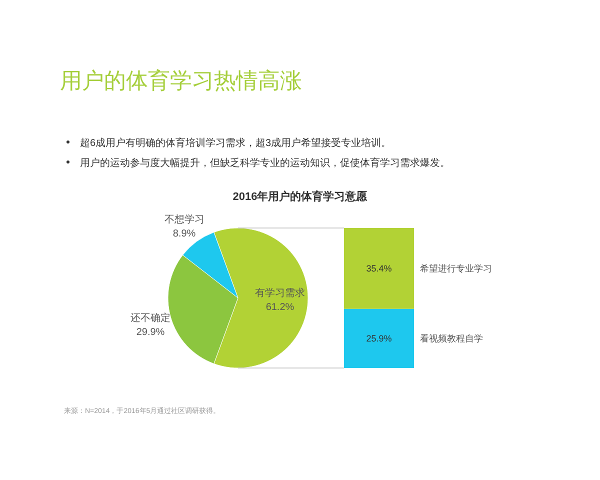  Describe the element at coordinates (379, 338) in the screenshot. I see `value-label: 25.9%` at that location.